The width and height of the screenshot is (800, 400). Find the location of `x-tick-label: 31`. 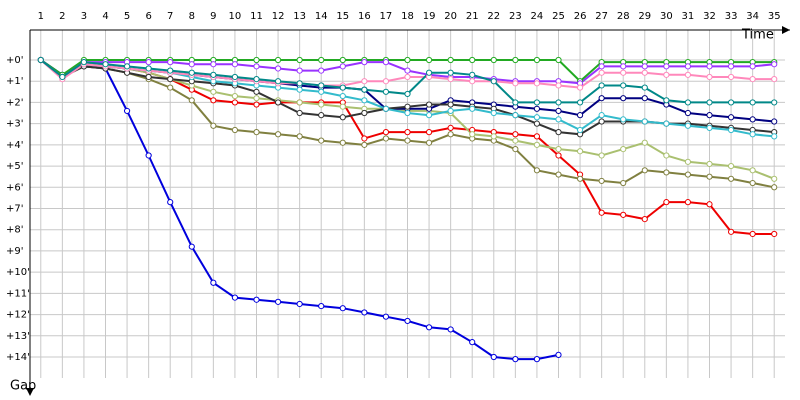

x-tick-label: 31 is located at coordinates (688, 16).